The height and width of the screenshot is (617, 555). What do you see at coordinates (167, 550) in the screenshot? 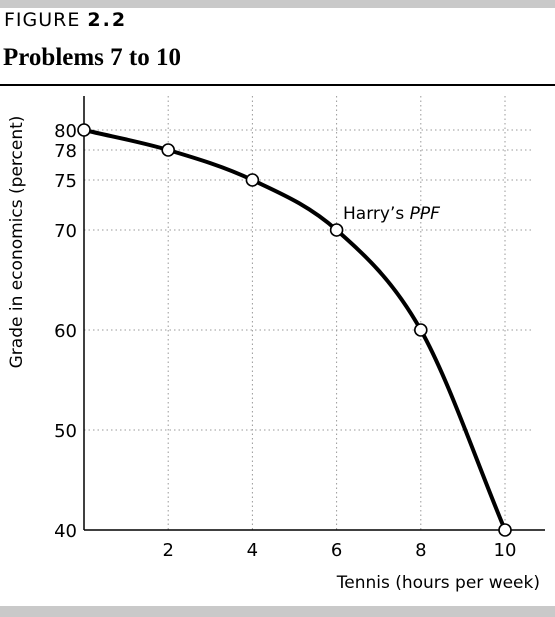
I see `x-tick-2: 2` at bounding box center [167, 550].